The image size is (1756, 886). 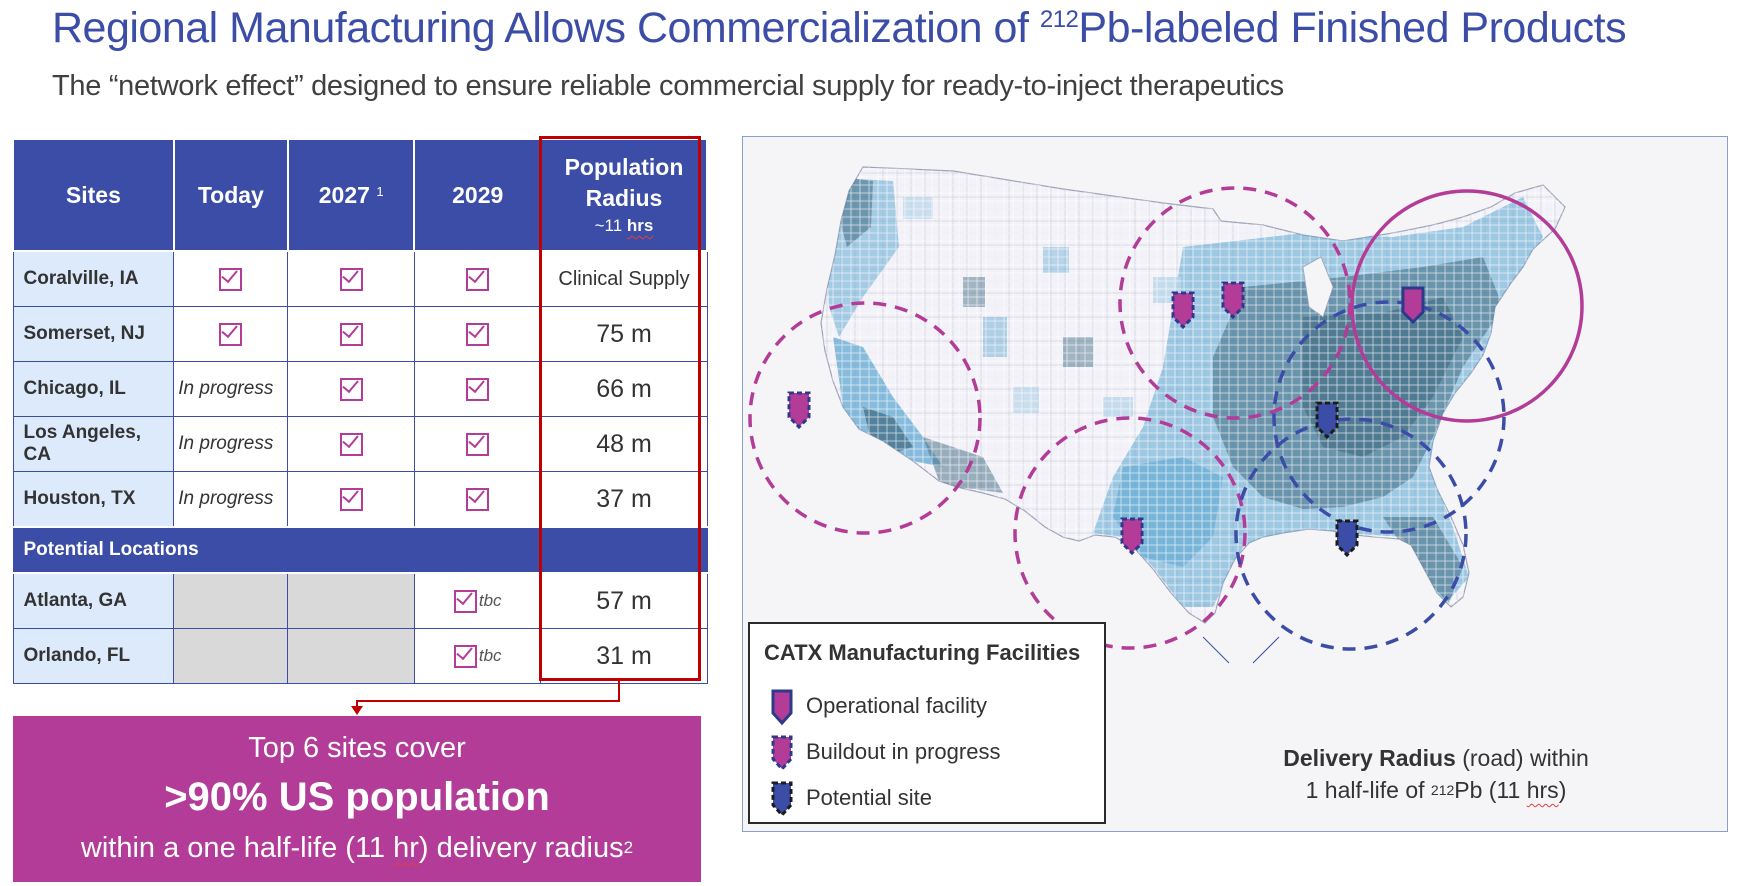 What do you see at coordinates (624, 334) in the screenshot?
I see `radius-cell: 75 m` at bounding box center [624, 334].